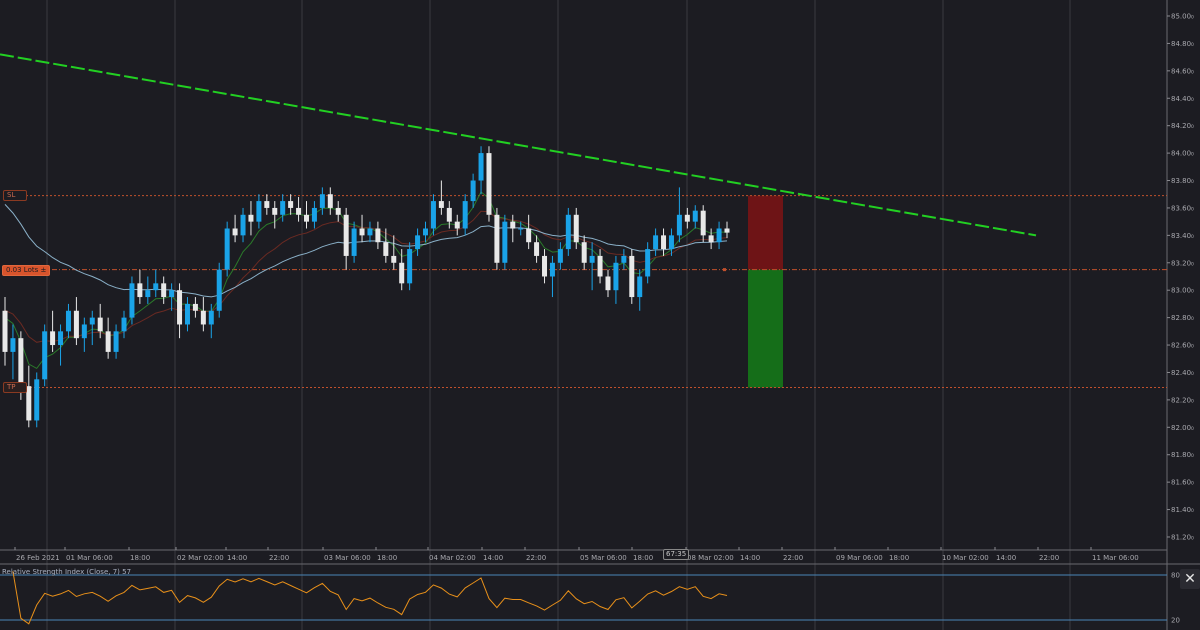 This screenshot has width=1200, height=630. I want to click on entry-marker, so click(724, 270).